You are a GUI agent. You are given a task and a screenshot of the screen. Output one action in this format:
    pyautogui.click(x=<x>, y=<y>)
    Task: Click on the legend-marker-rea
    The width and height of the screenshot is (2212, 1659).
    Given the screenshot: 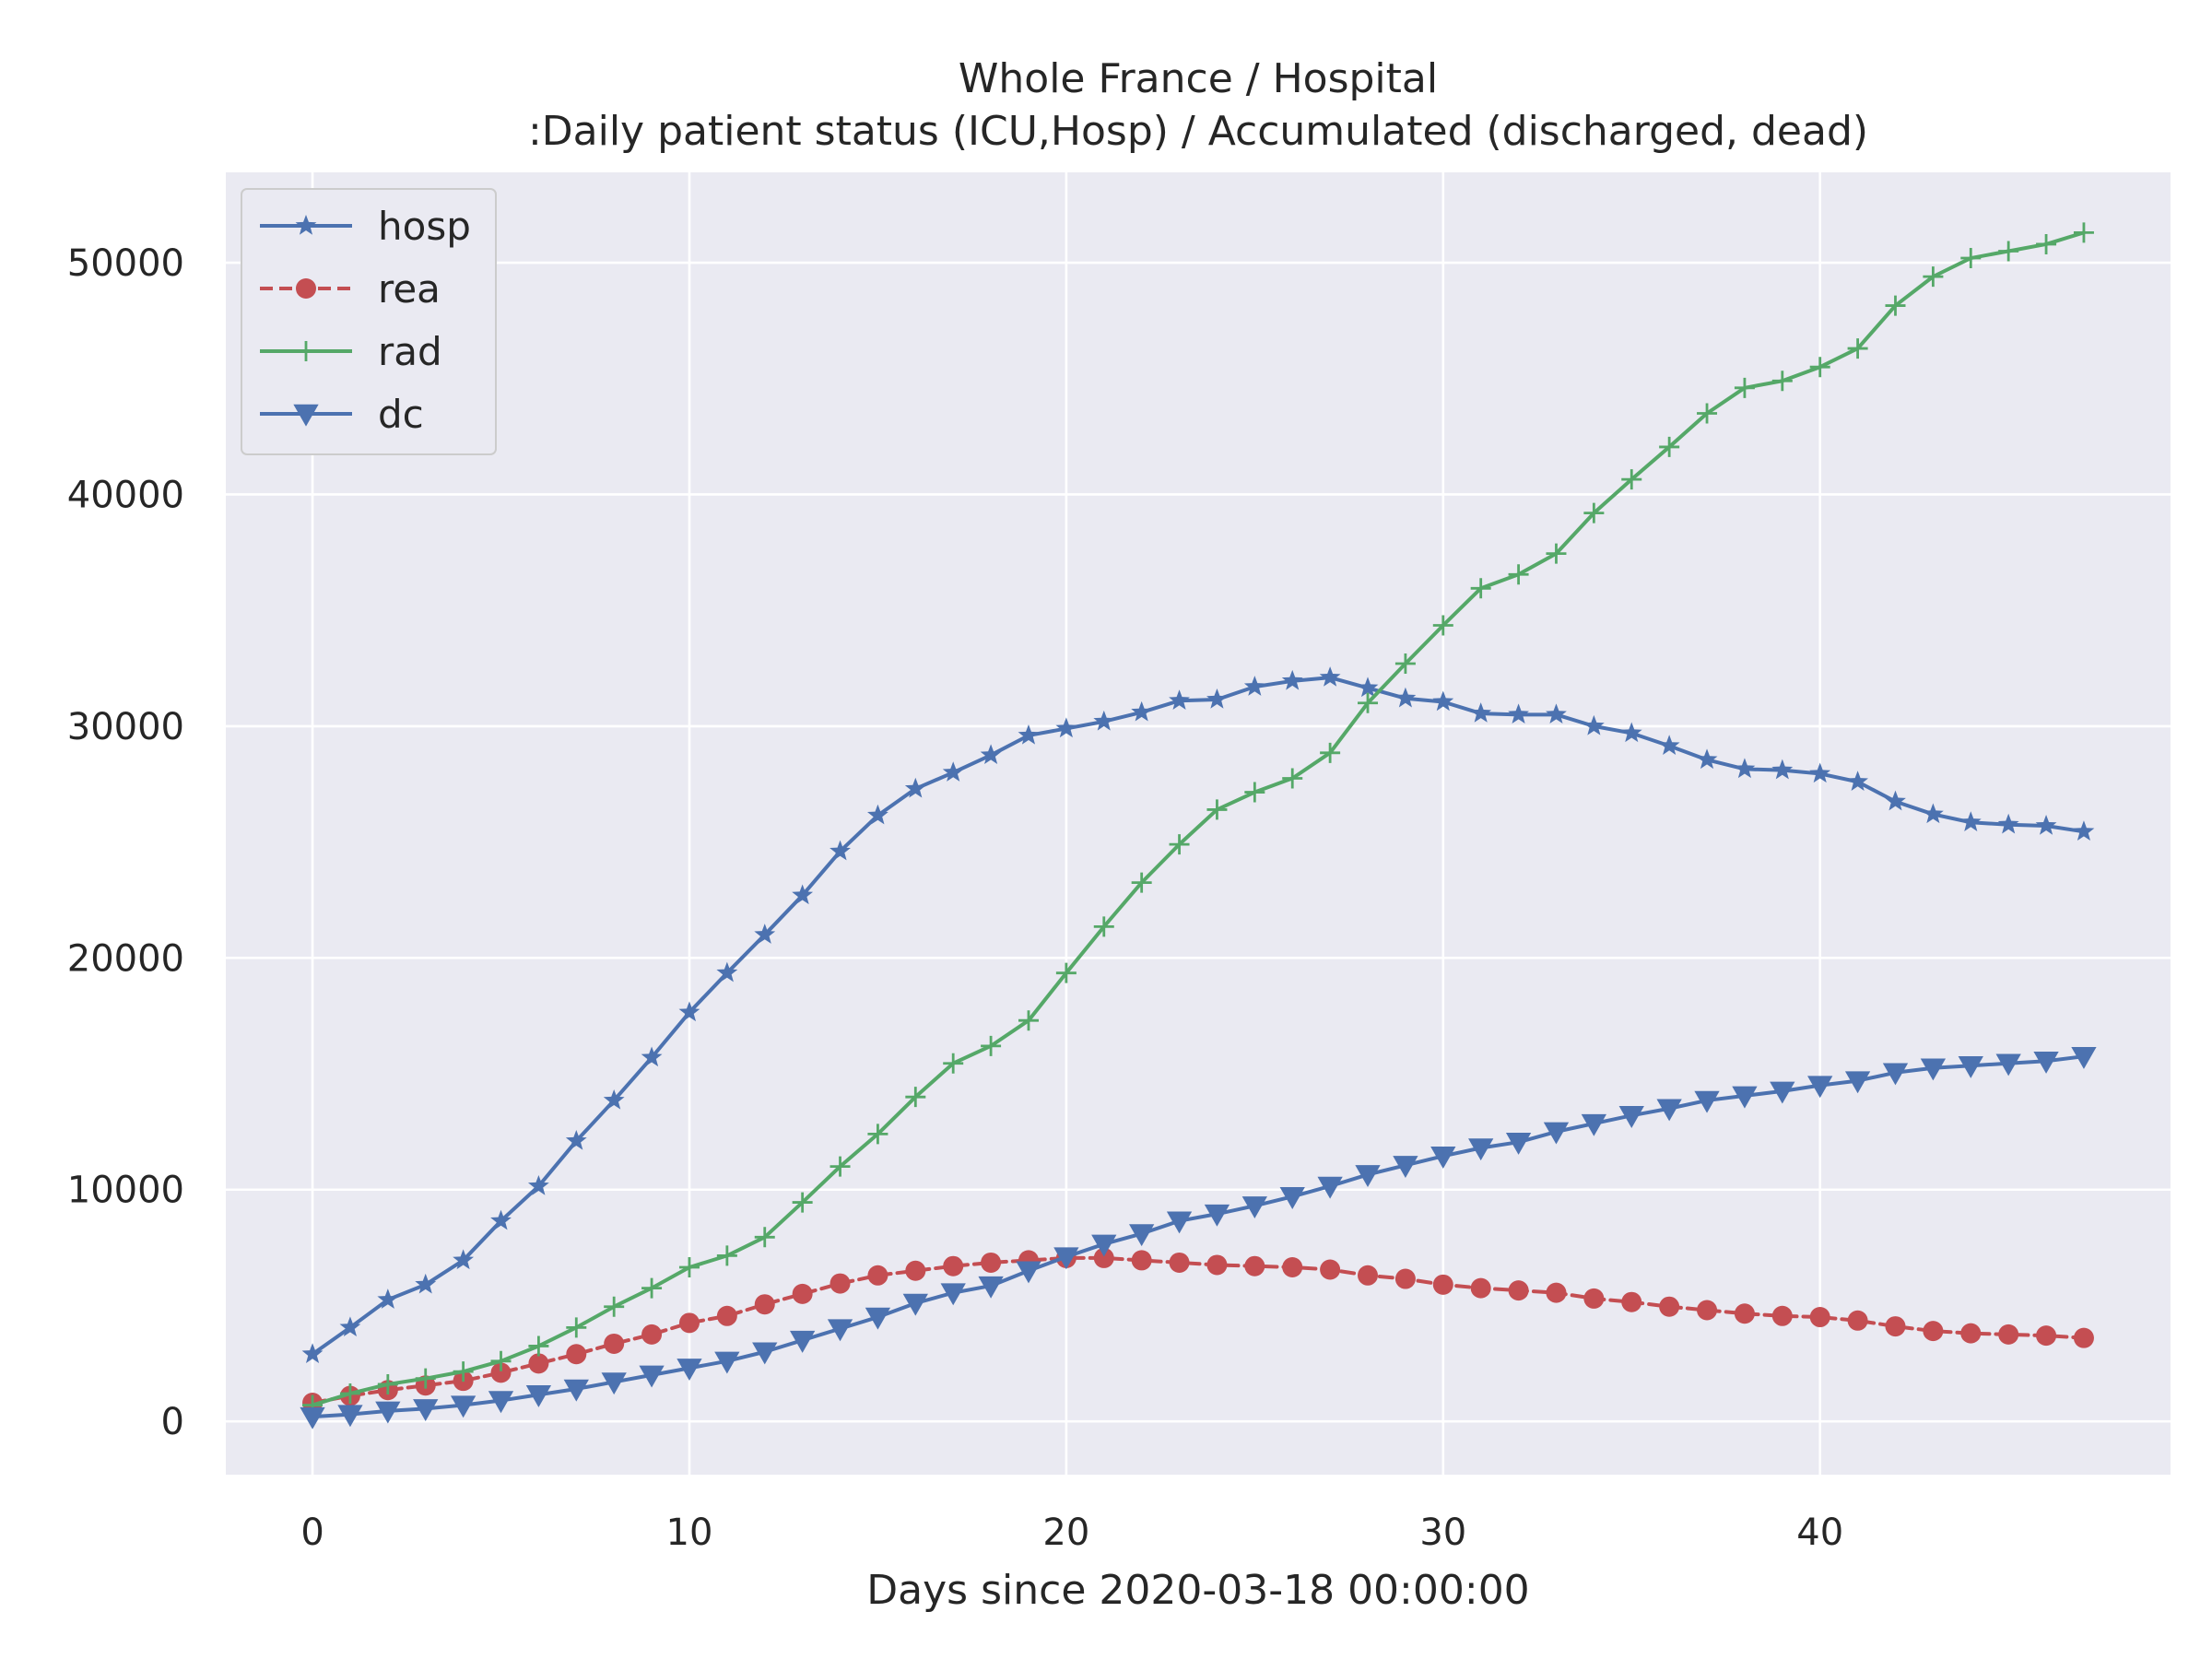 What is the action you would take?
    pyautogui.click(x=306, y=288)
    